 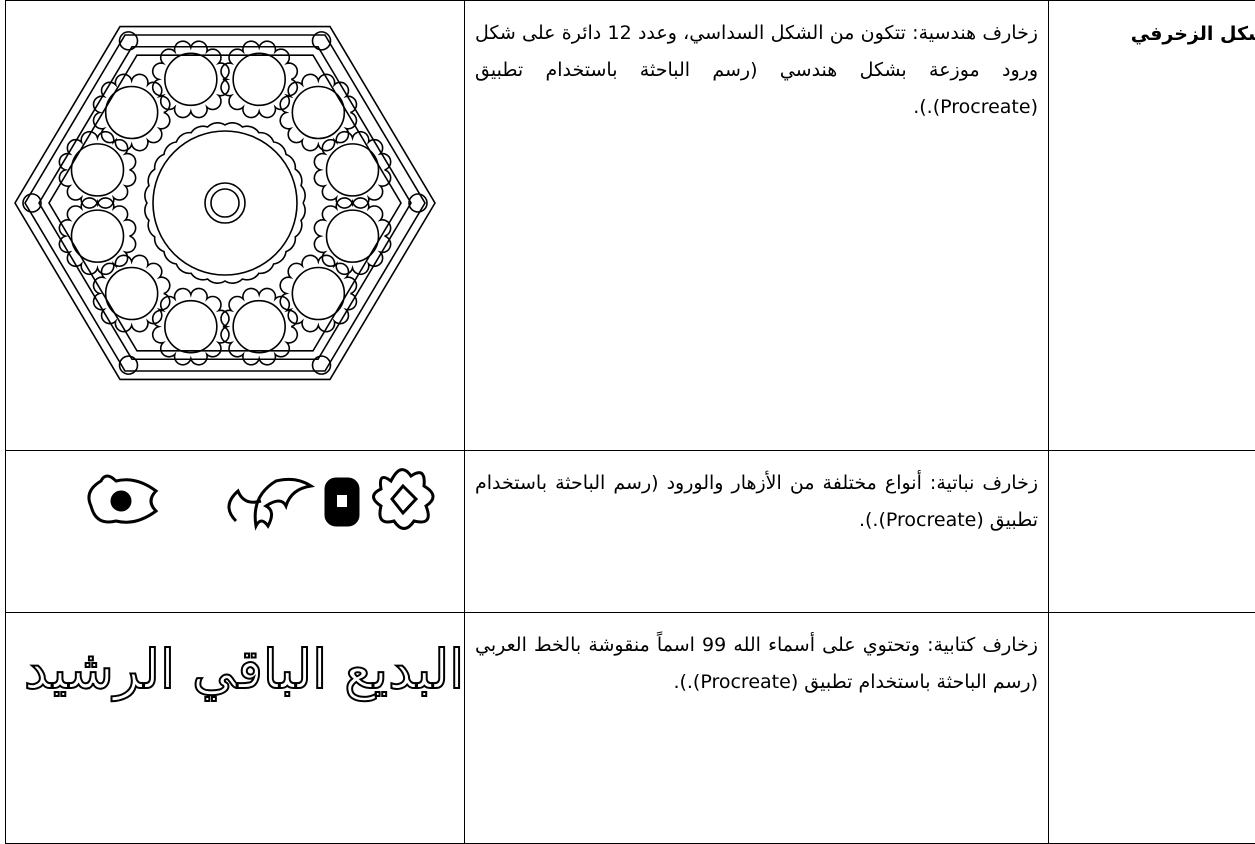 I want to click on cell-label: الشكل الزخرفي, so click(x=1152, y=226).